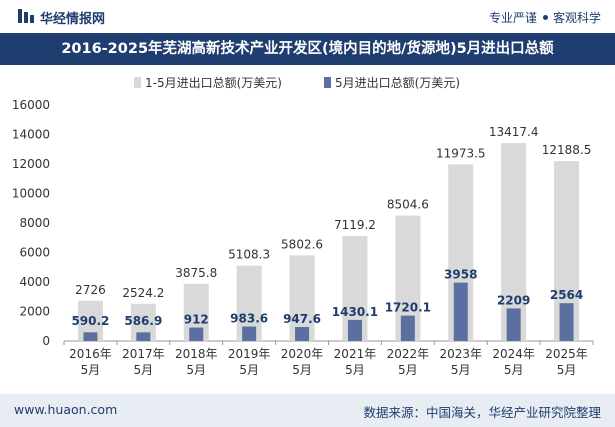 Image resolution: width=615 pixels, height=427 pixels. Describe the element at coordinates (307, 410) in the screenshot. I see `footer-bar: www.huaon.com 数据来源：中国海关，华经产业研究院整理` at that location.